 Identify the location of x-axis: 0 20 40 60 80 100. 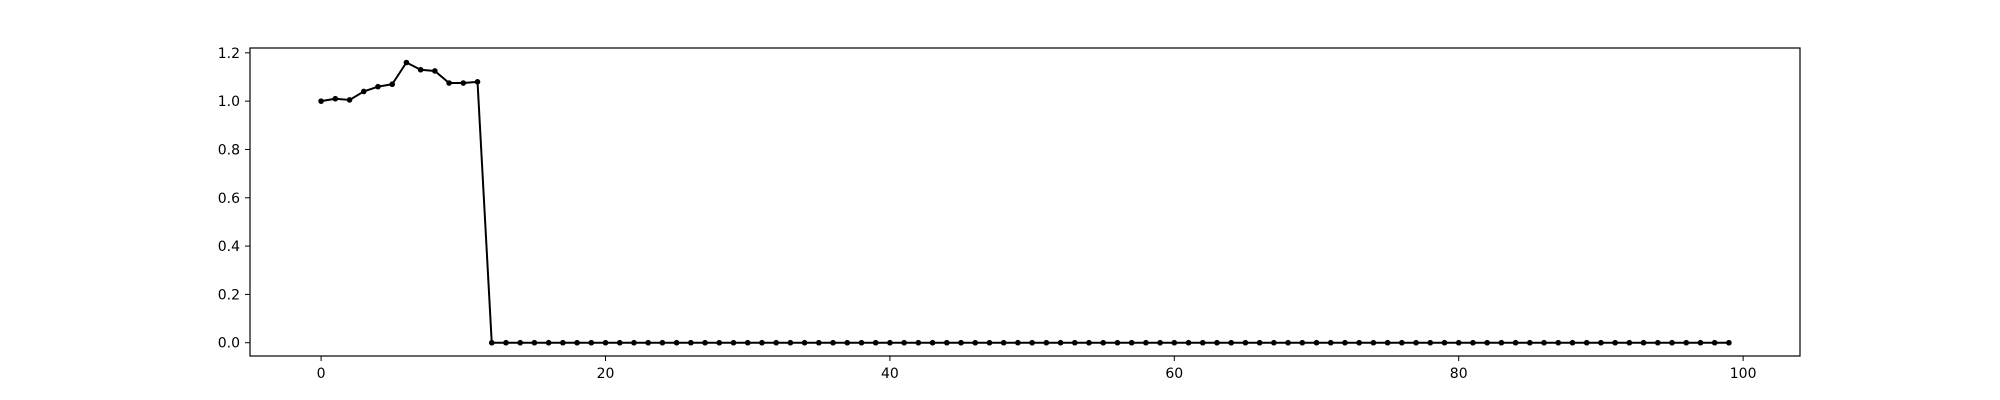
(1037, 369).